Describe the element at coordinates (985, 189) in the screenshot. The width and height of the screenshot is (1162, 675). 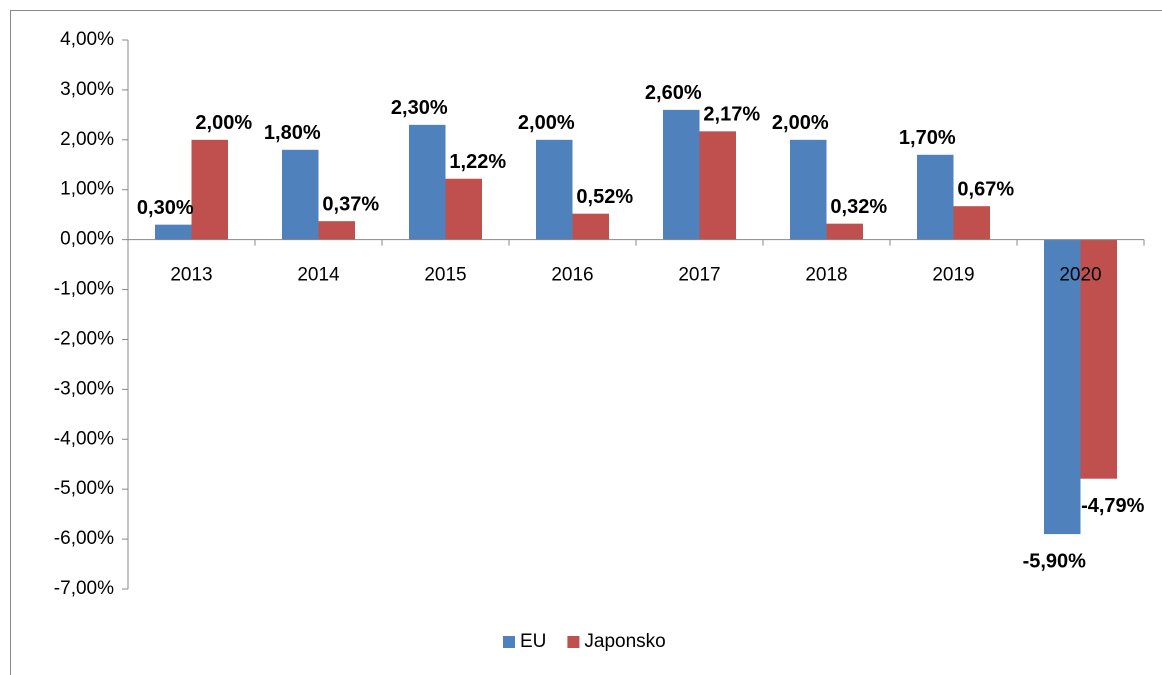
I see `data-label: 0,67%` at that location.